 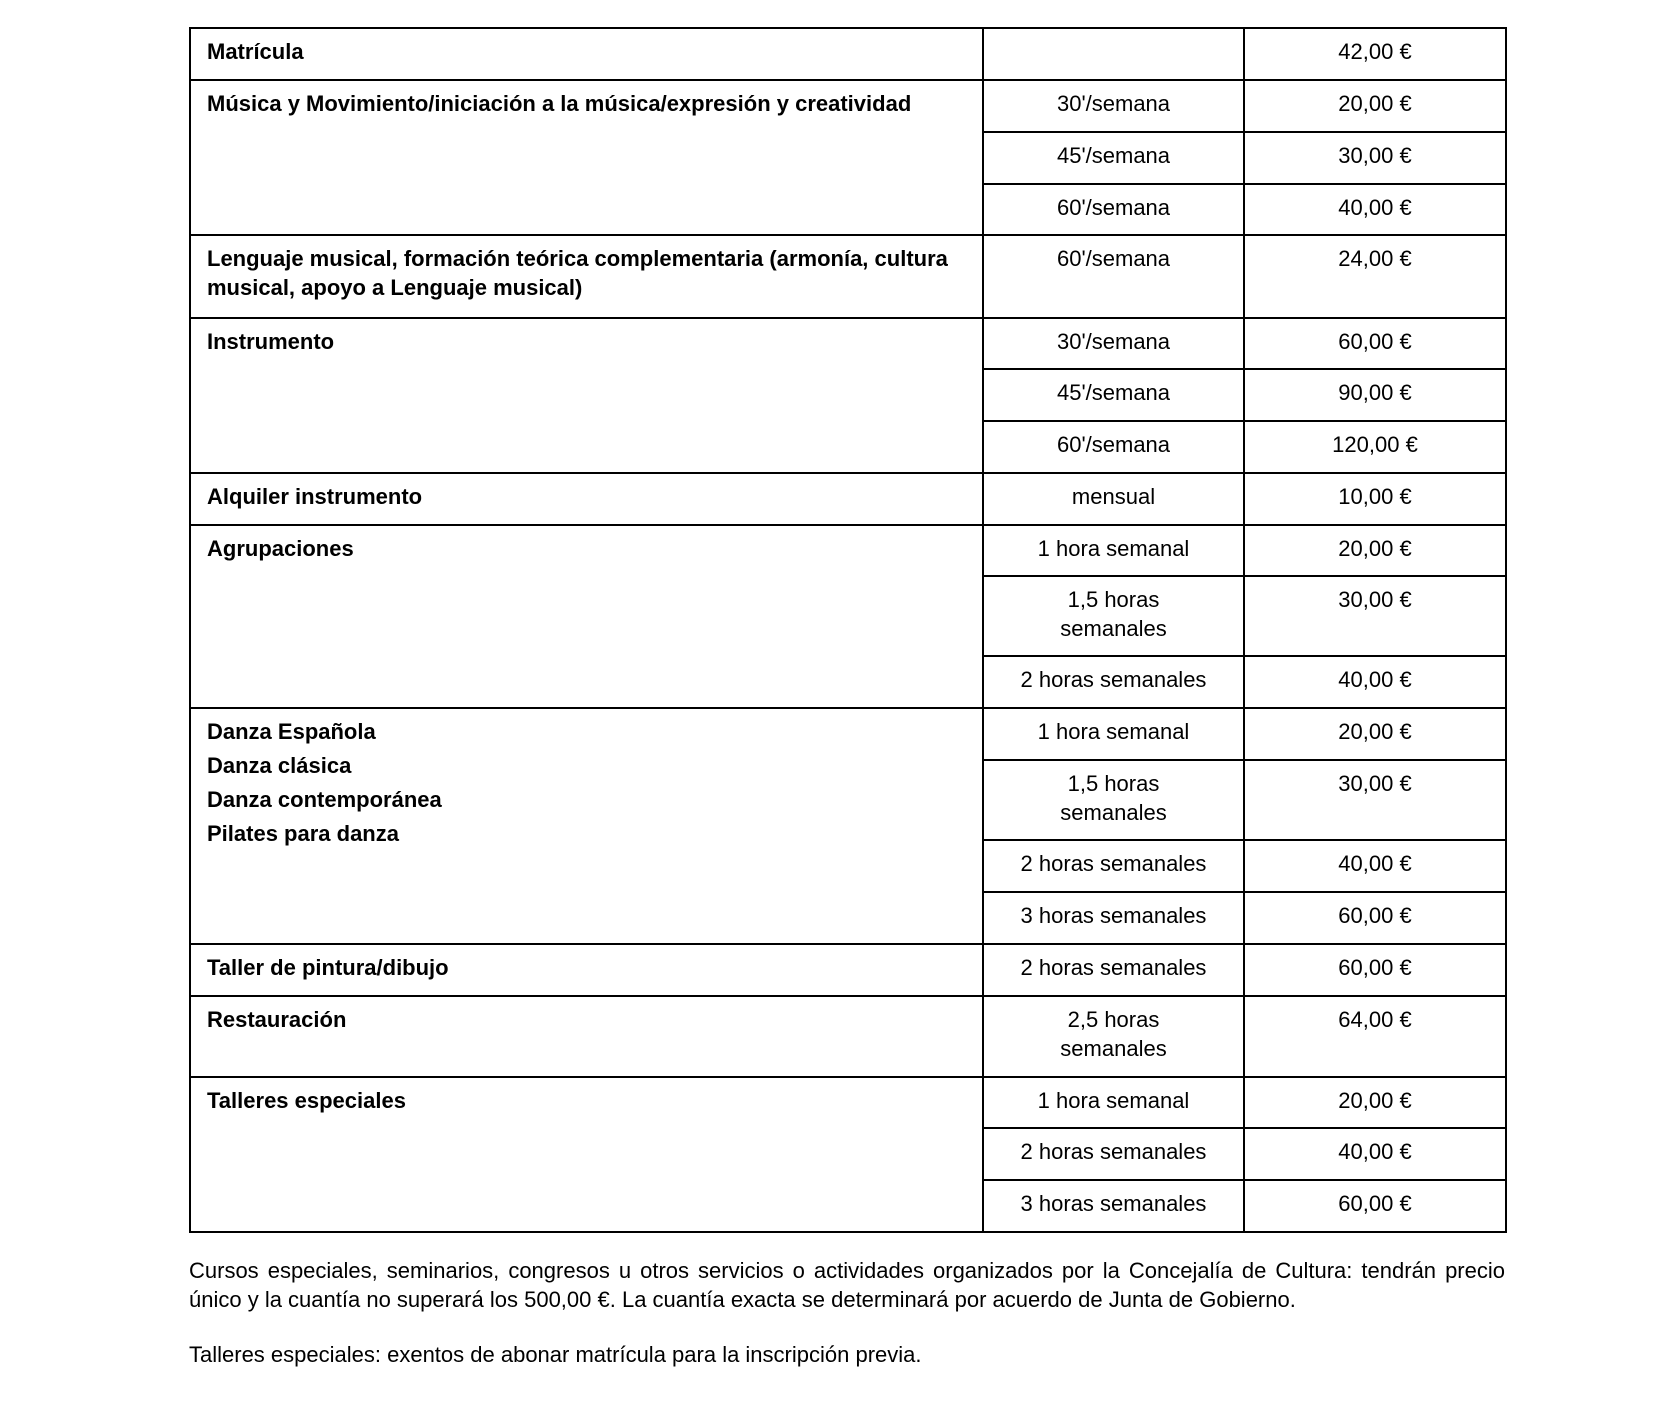 What do you see at coordinates (1113, 1036) in the screenshot?
I see `duration-cell: 2,5 horas semanales` at bounding box center [1113, 1036].